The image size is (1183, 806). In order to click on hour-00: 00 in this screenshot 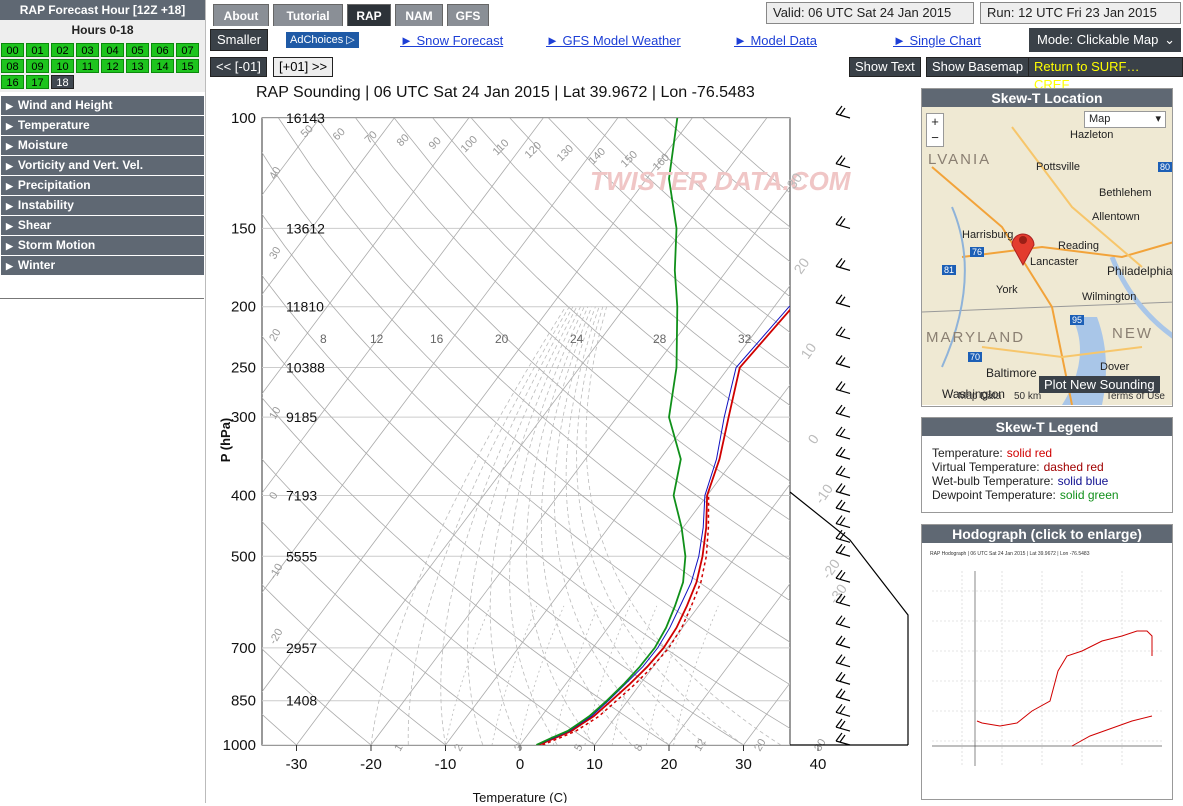, I will do `click(12, 50)`.